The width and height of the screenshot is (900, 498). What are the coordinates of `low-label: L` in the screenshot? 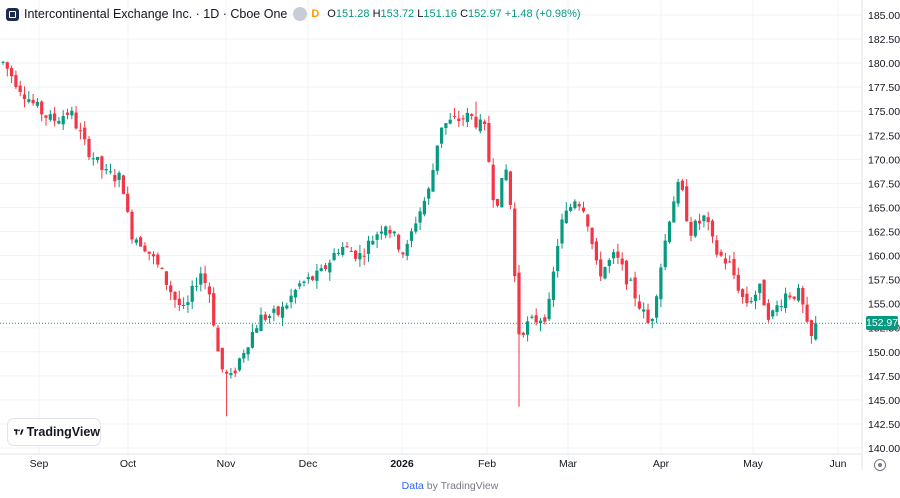 It's located at (420, 14).